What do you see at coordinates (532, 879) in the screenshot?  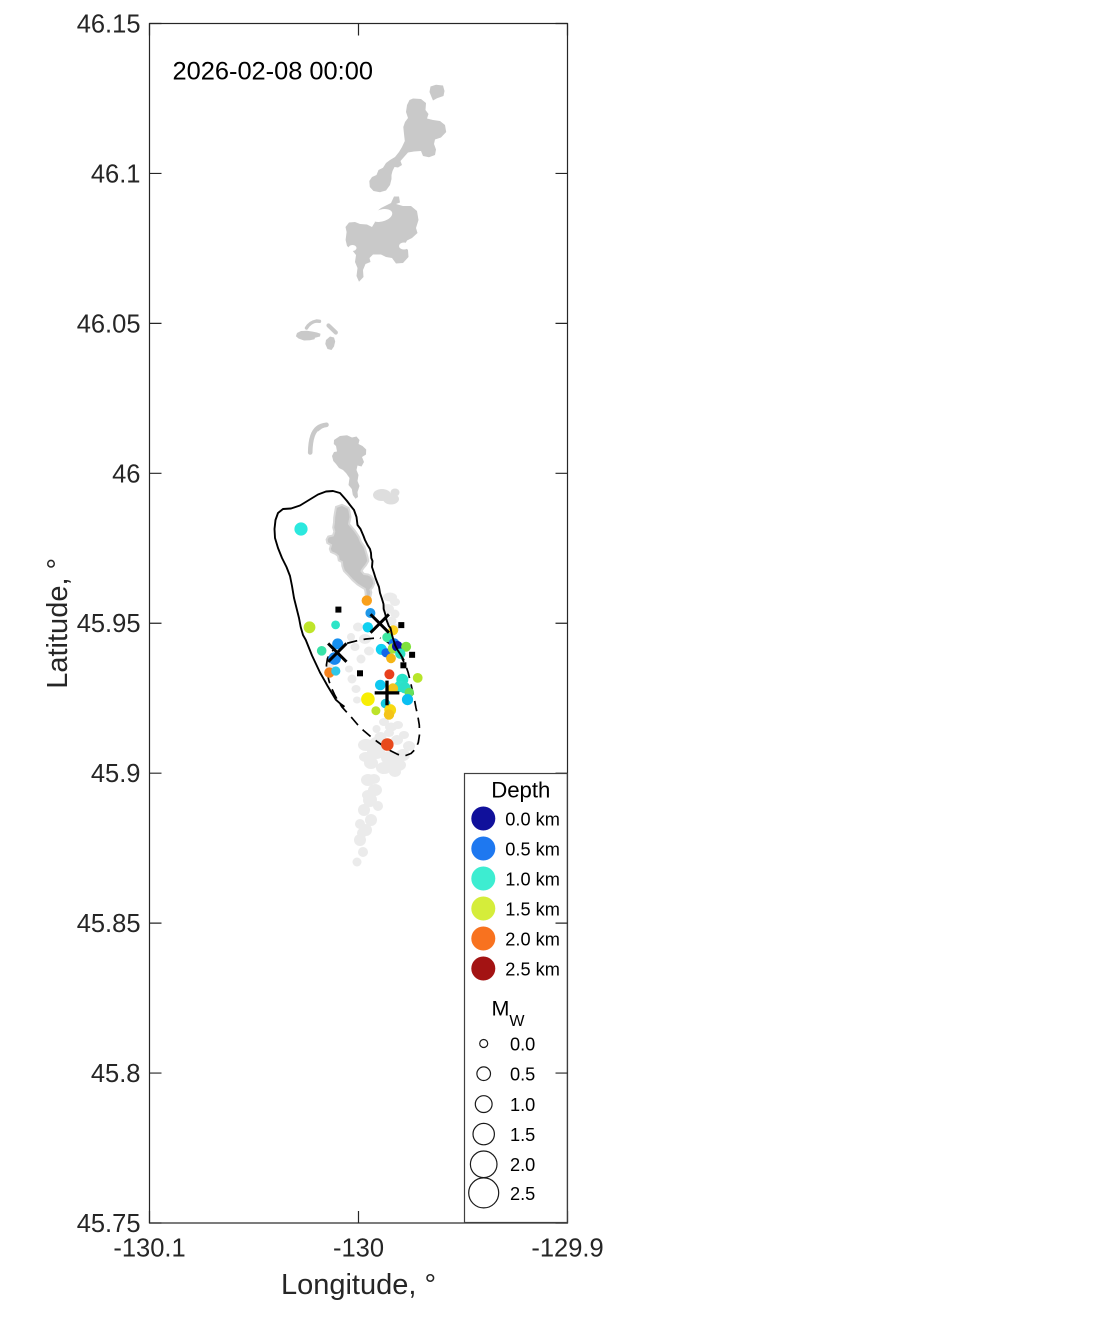 I see `svg-text: 1.0 km` at bounding box center [532, 879].